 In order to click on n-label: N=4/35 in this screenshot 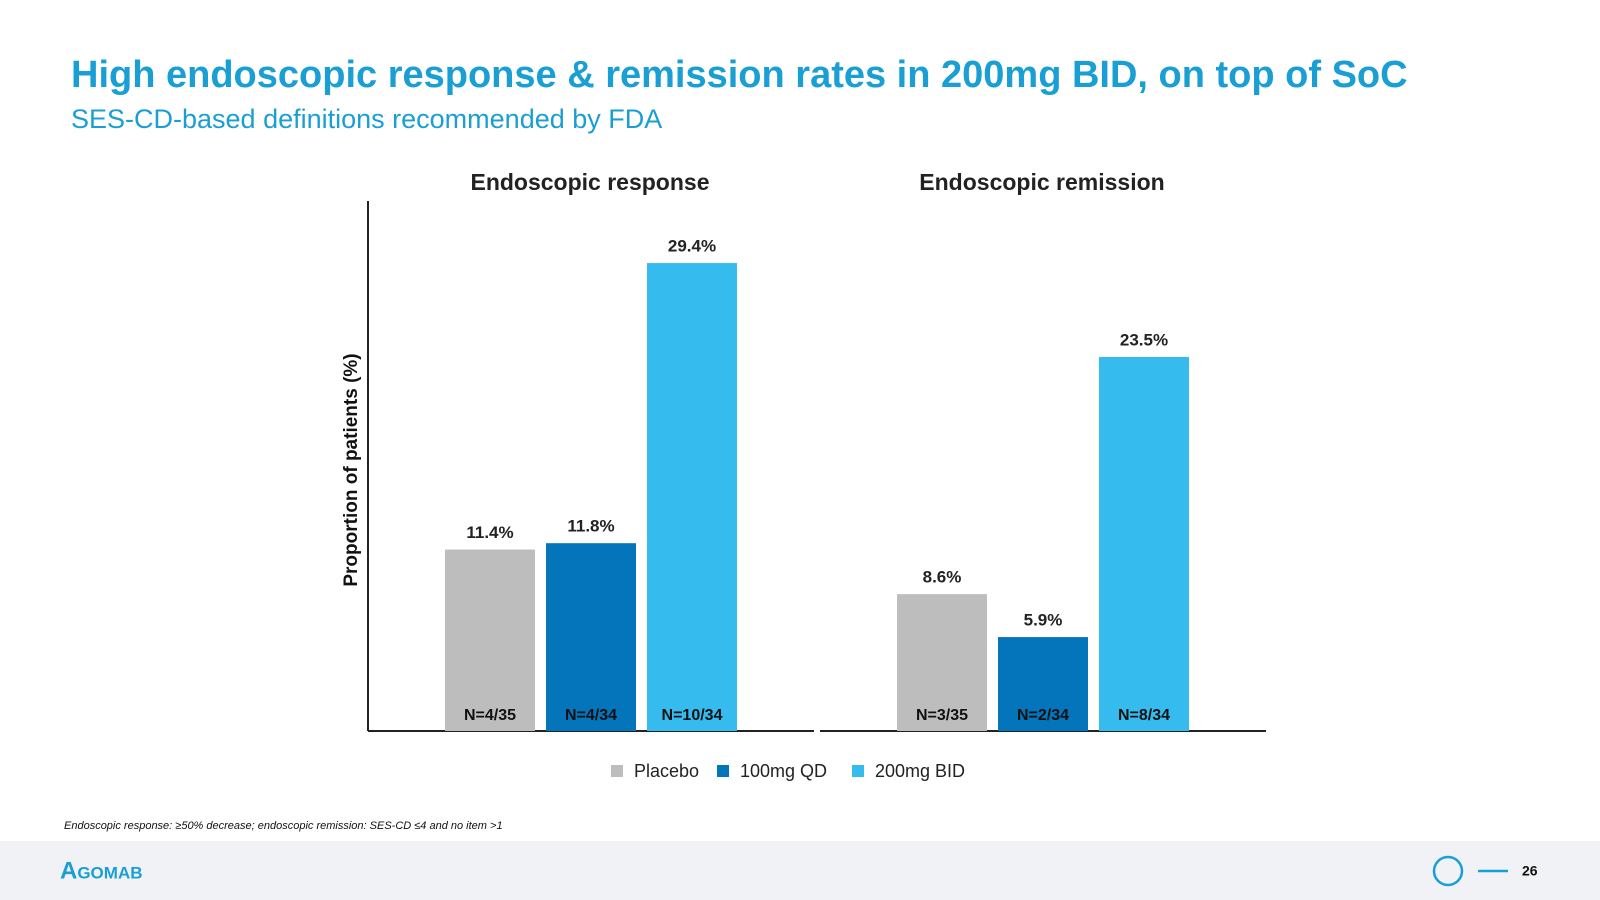, I will do `click(490, 715)`.